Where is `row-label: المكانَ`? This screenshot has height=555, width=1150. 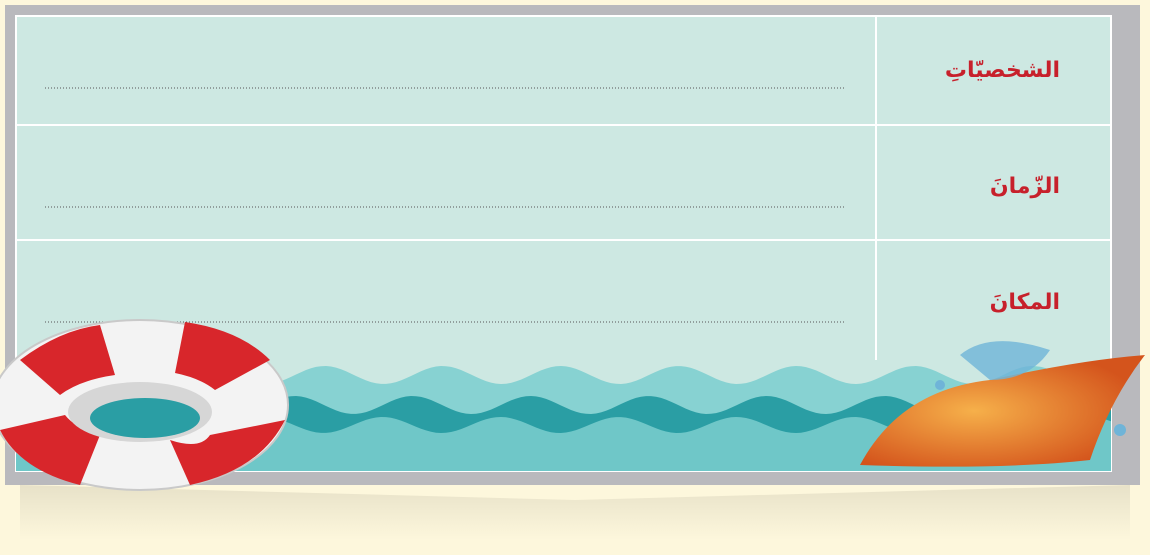
row-label: المكانَ is located at coordinates (1024, 302).